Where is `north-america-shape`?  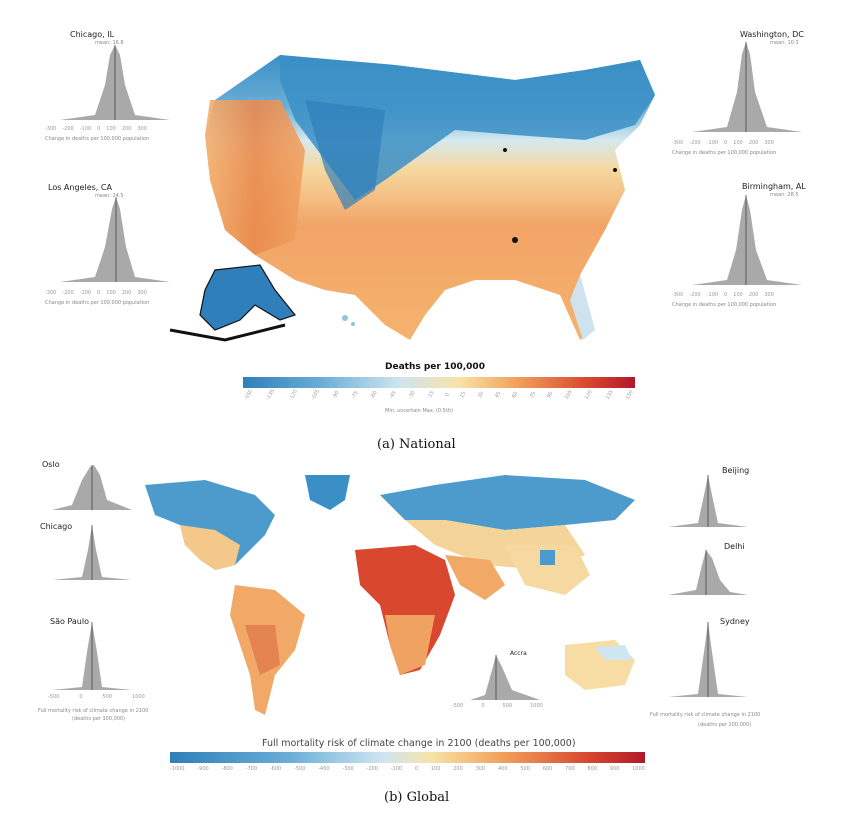
north-america-shape is located at coordinates (210, 525).